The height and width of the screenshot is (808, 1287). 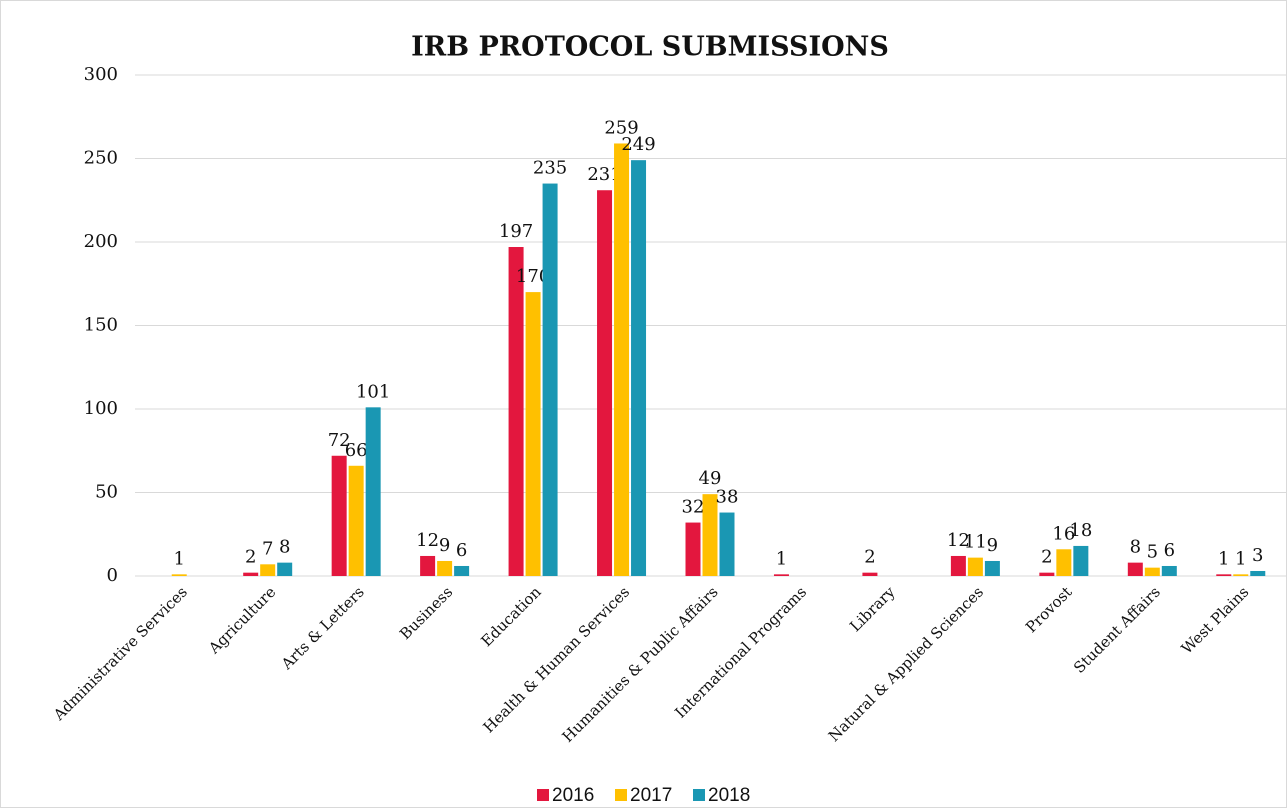 I want to click on y-tick-label: 300, so click(x=101, y=74).